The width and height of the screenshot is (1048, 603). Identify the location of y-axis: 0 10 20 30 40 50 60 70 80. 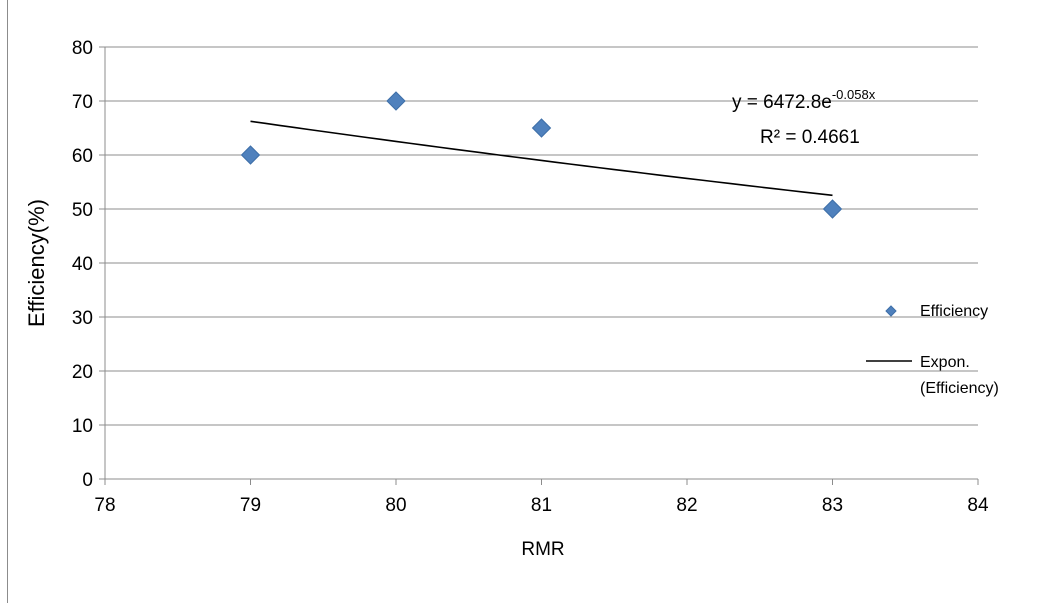
(89, 264).